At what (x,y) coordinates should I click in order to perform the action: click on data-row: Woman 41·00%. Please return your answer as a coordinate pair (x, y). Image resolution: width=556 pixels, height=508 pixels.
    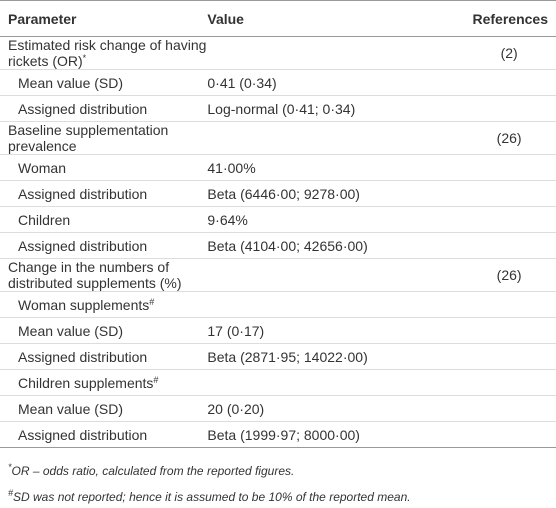
    Looking at the image, I should click on (278, 167).